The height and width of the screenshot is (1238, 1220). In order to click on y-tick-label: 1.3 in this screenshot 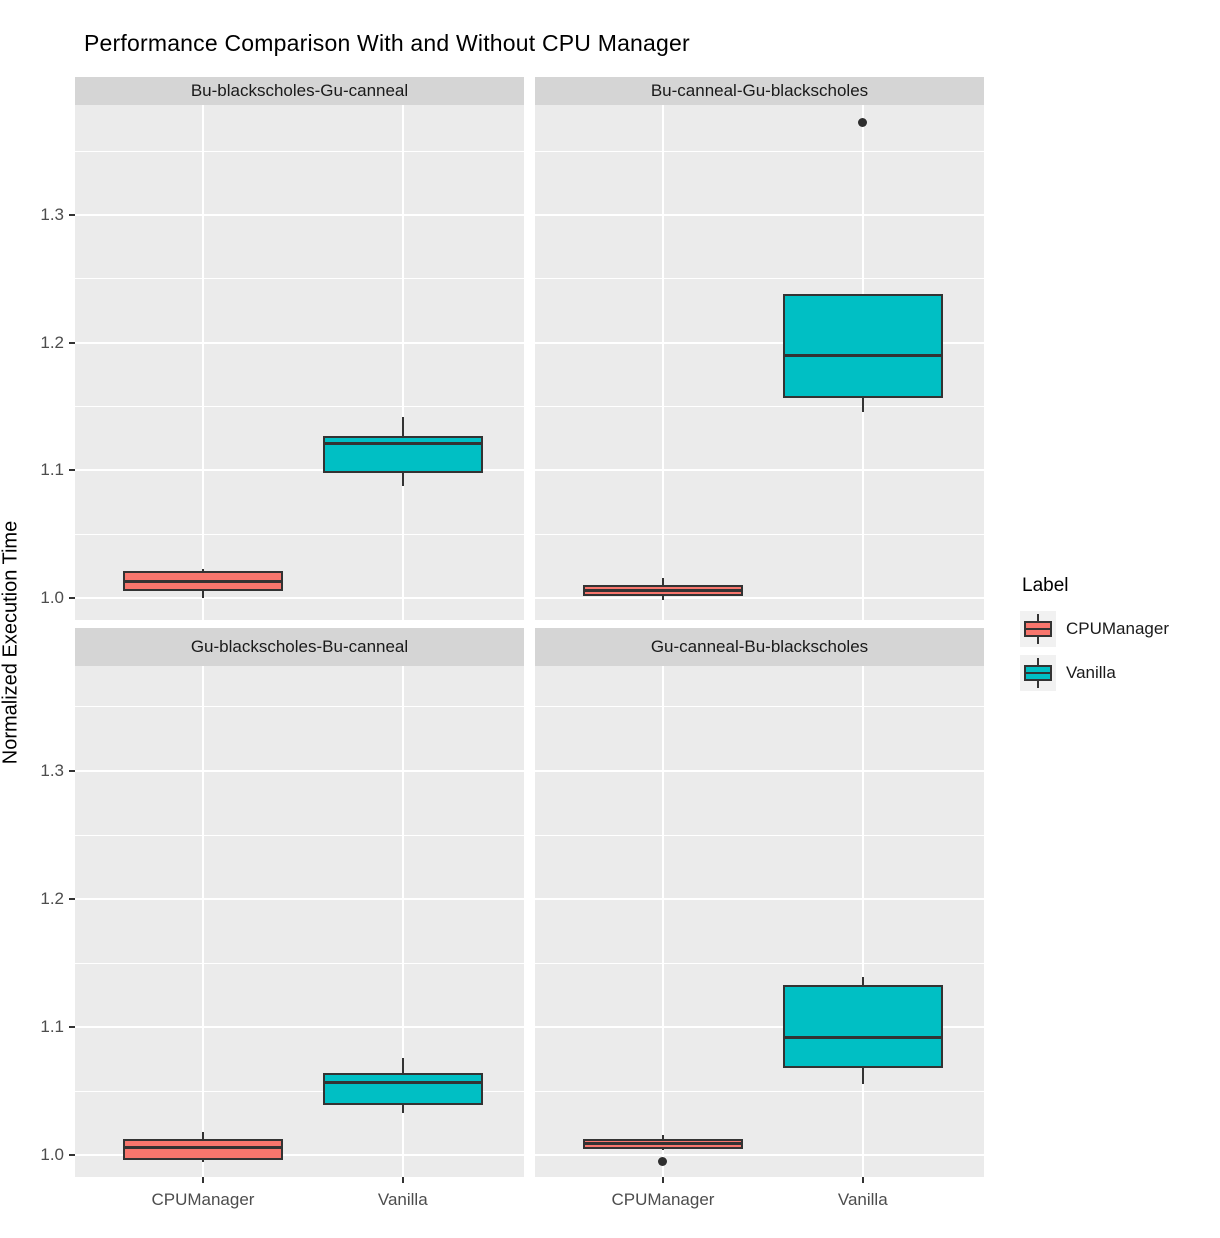, I will do `click(52, 214)`.